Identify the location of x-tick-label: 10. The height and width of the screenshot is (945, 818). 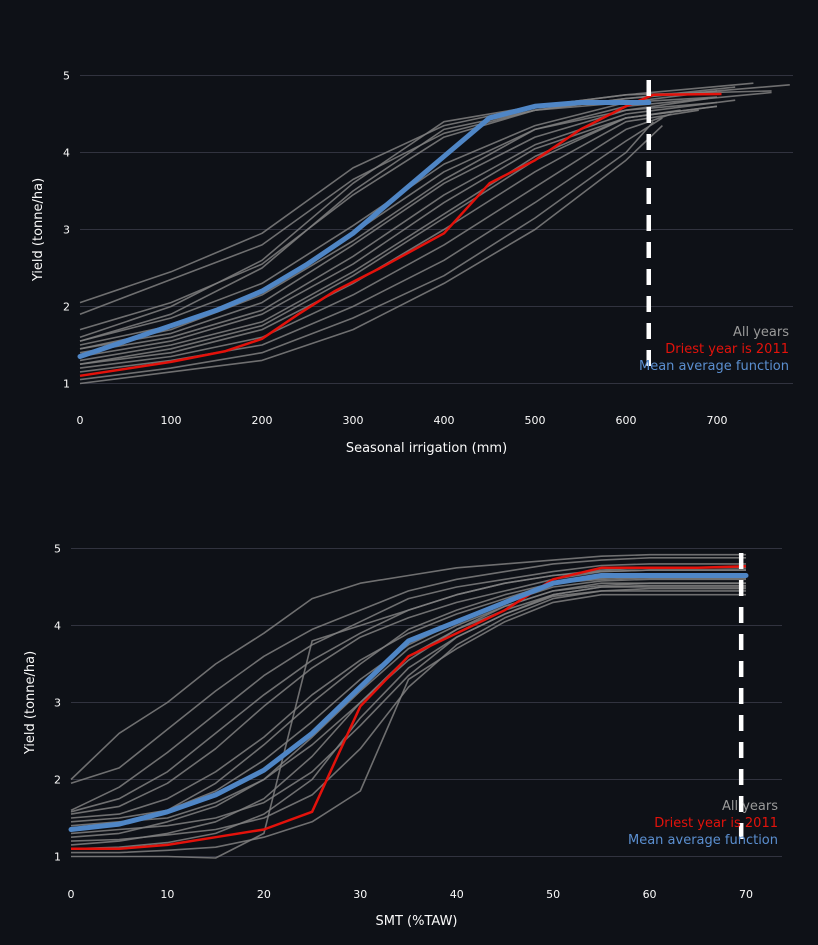
(167, 894).